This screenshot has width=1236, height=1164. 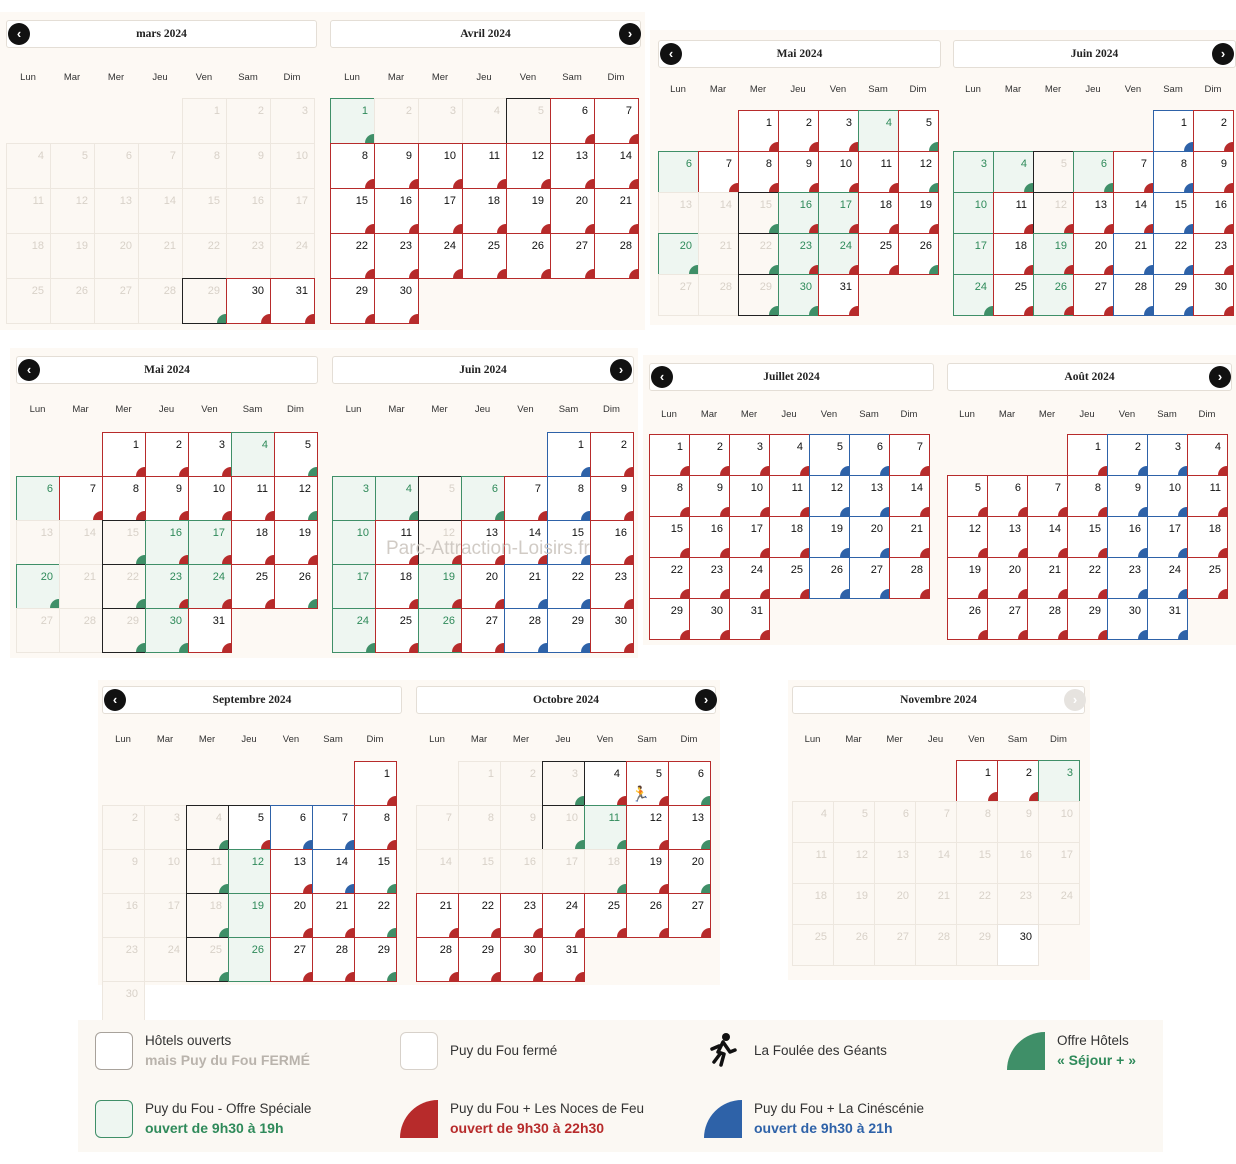 What do you see at coordinates (854, 945) in the screenshot?
I see `day-cell: 26` at bounding box center [854, 945].